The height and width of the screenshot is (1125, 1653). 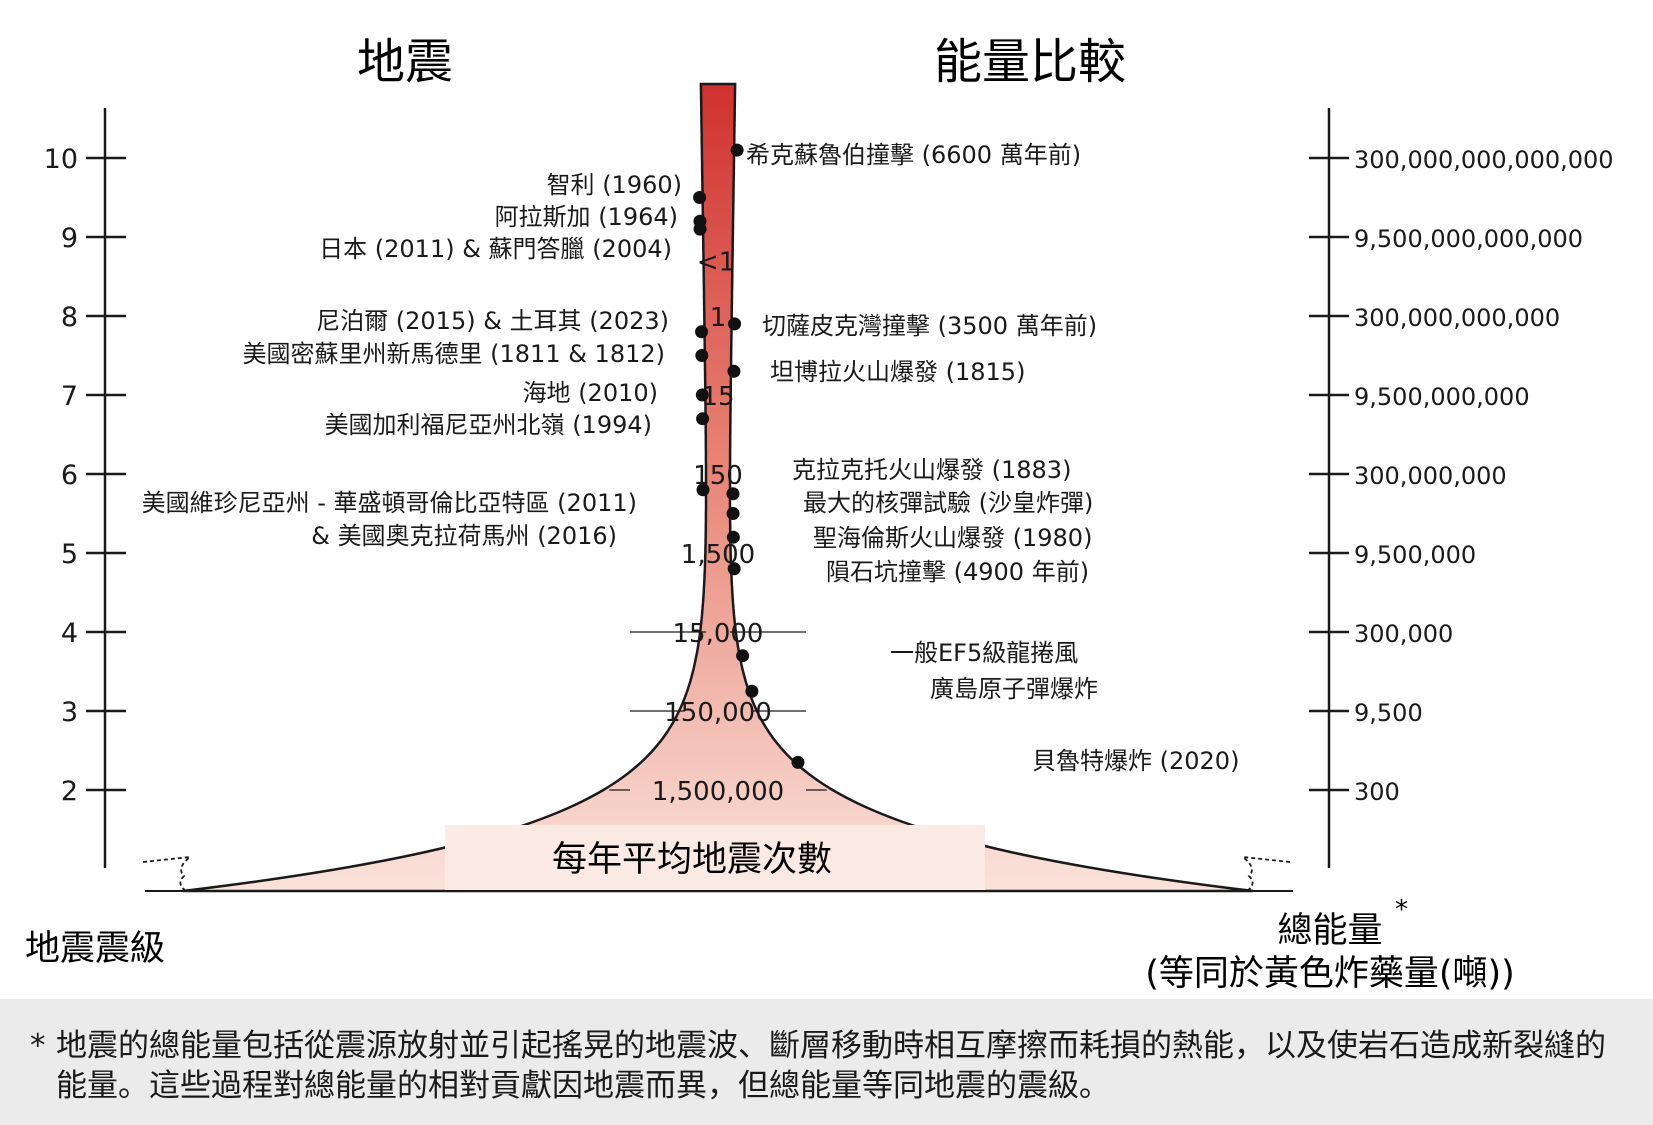 What do you see at coordinates (405, 62) in the screenshot?
I see `title-left: 地震` at bounding box center [405, 62].